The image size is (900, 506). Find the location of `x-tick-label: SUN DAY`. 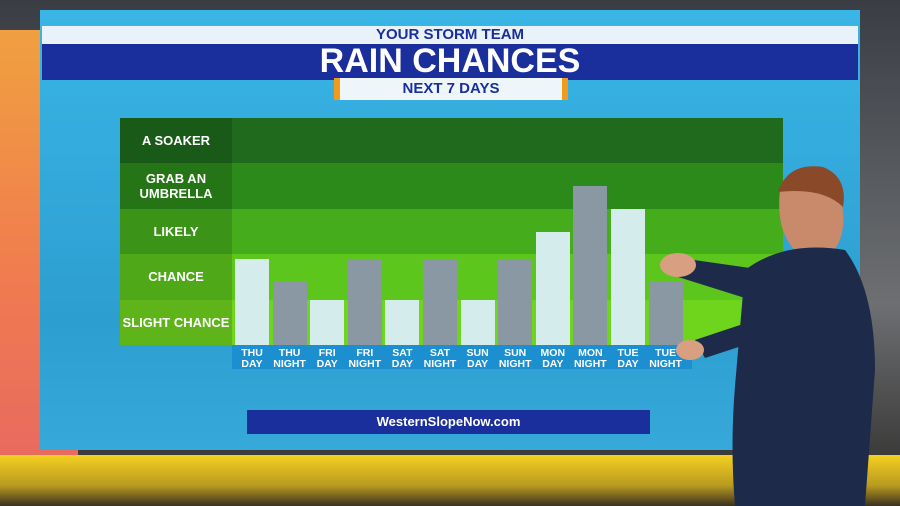

x-tick-label: SUN DAY is located at coordinates (477, 358).